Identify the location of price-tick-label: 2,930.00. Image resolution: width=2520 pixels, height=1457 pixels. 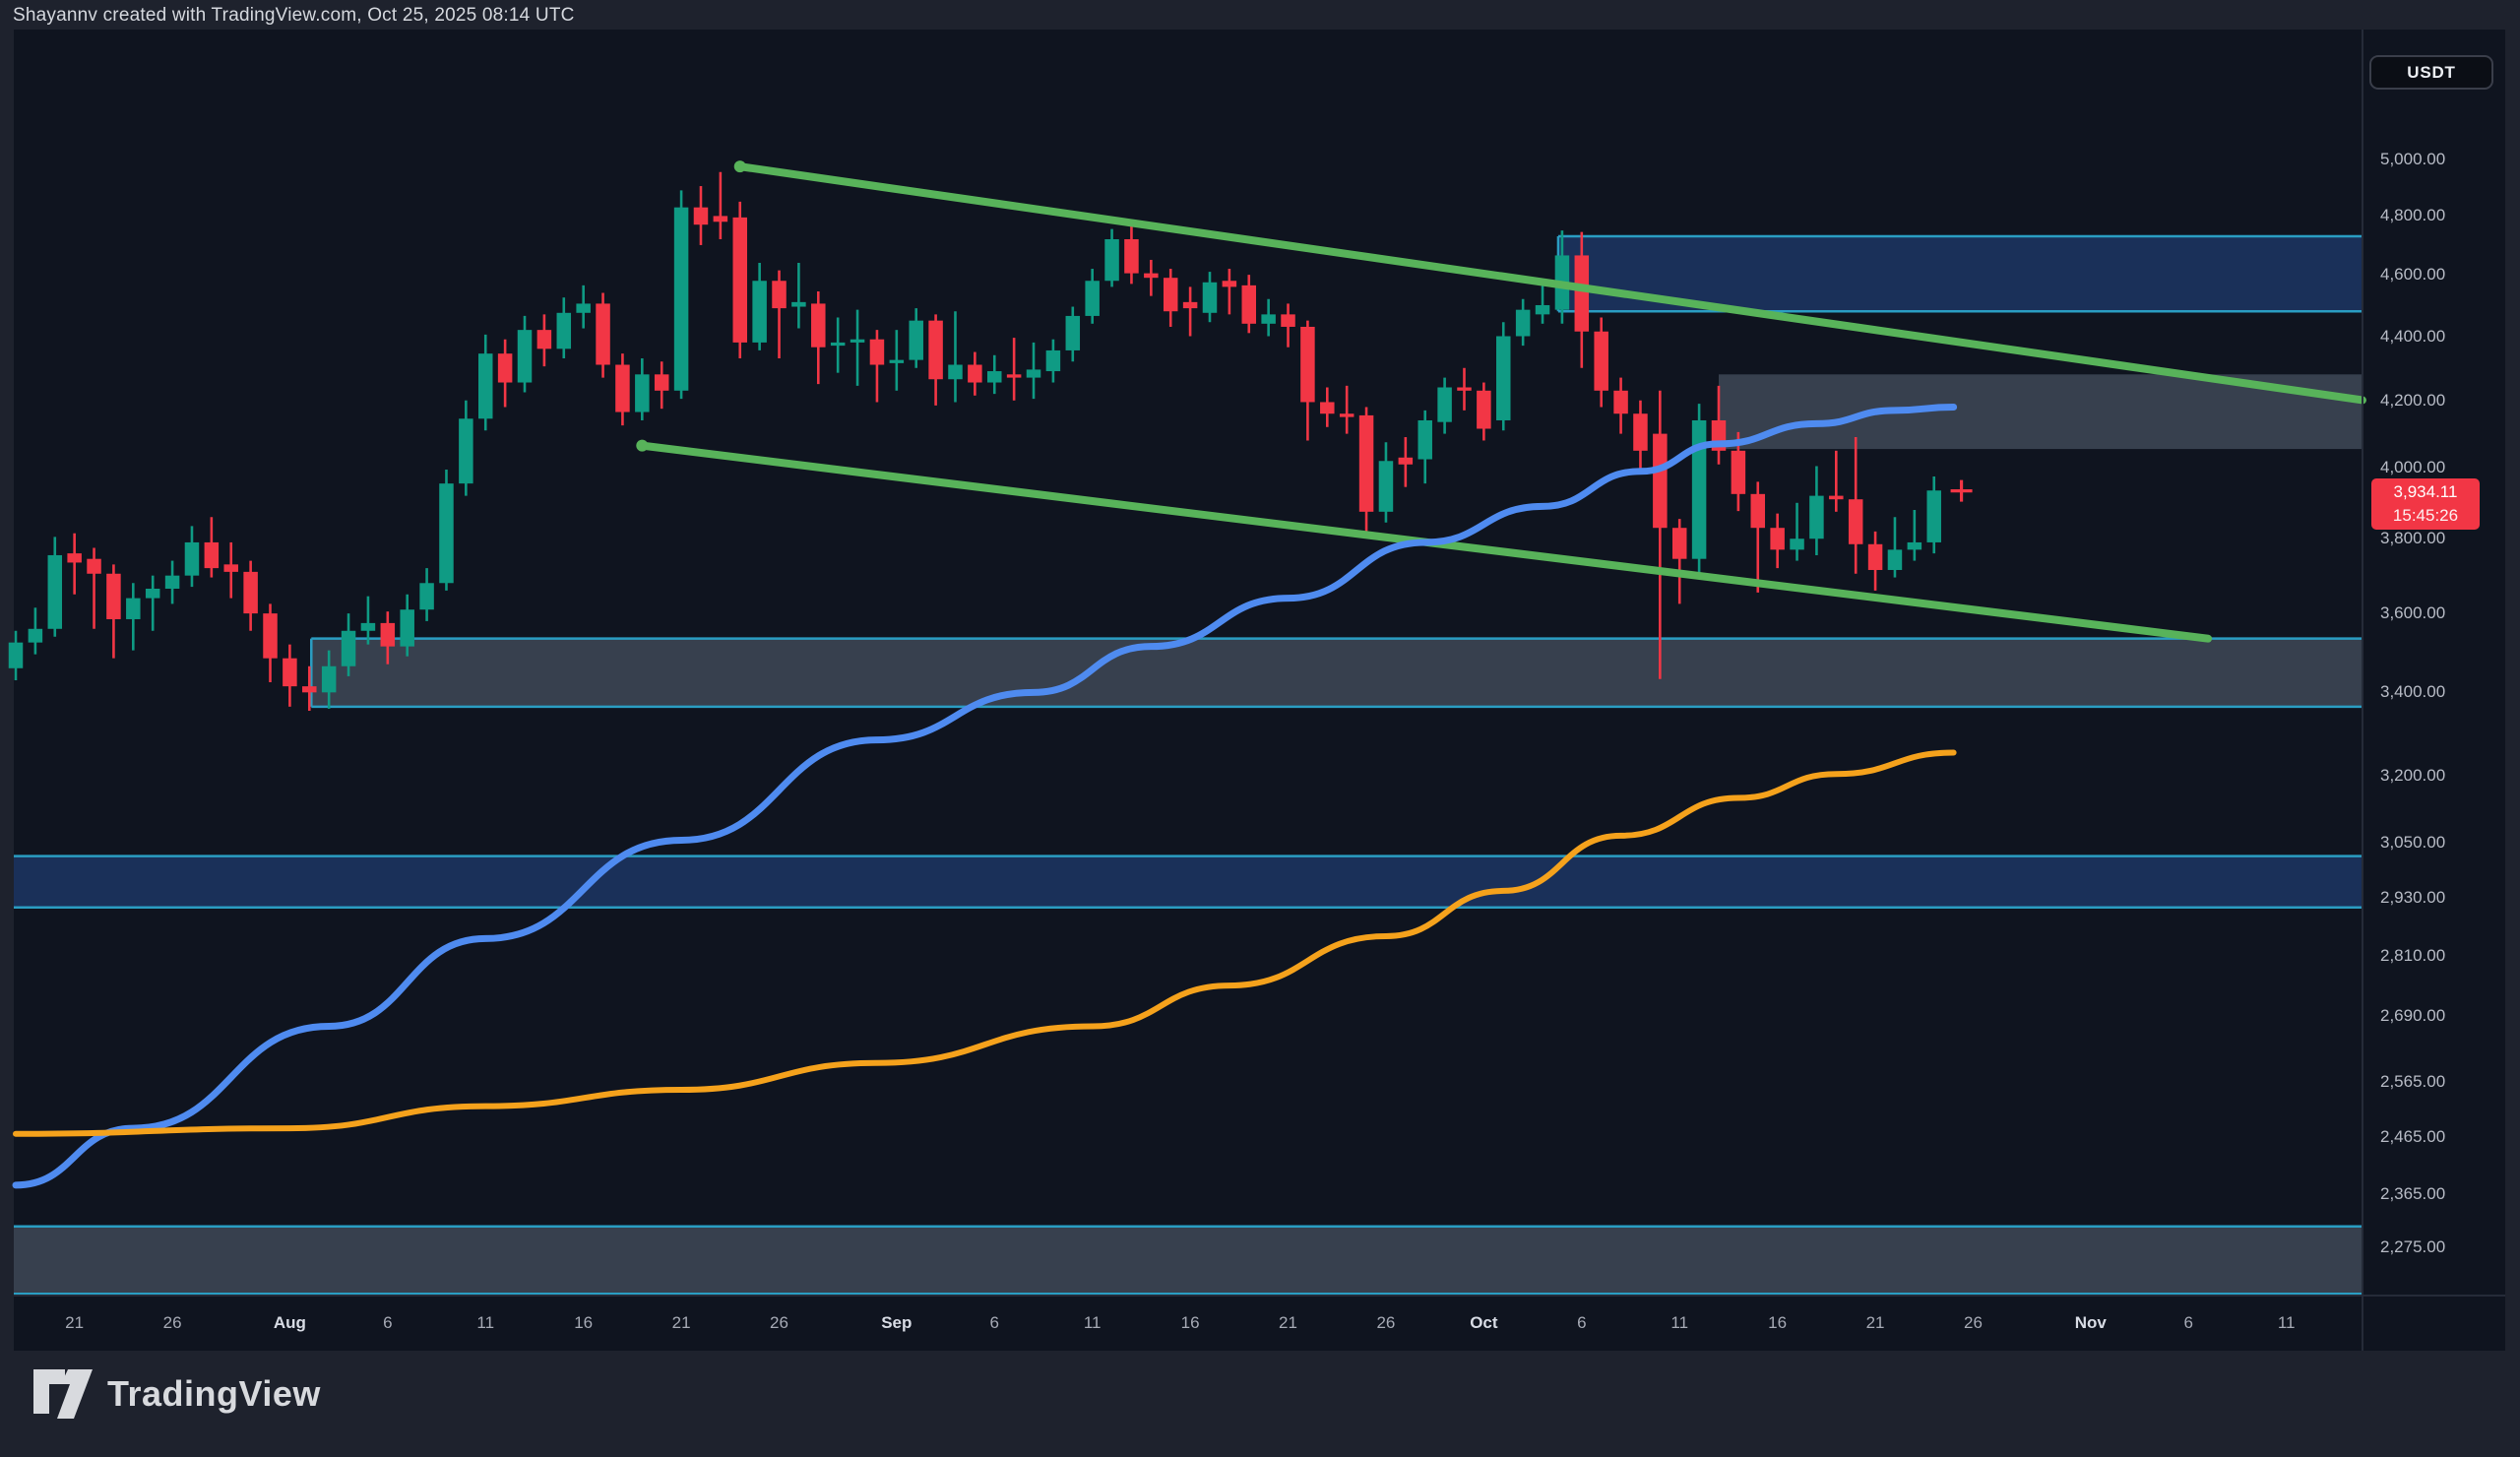
(2413, 898).